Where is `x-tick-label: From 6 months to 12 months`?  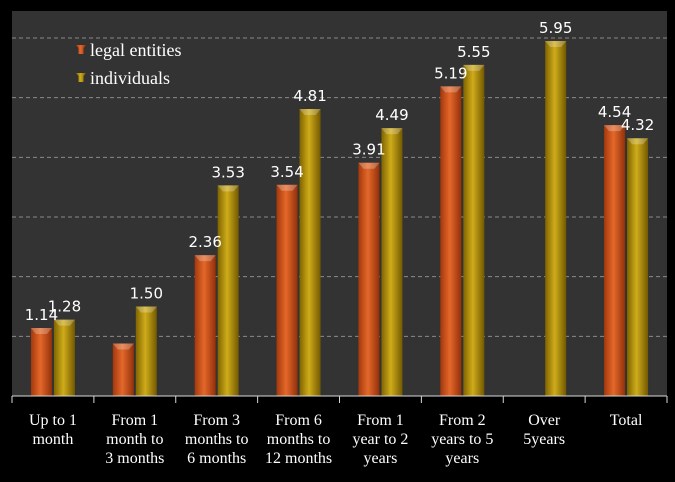
x-tick-label: From 6 months to 12 months is located at coordinates (298, 439).